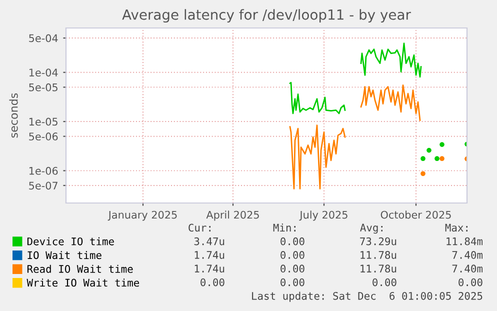 The width and height of the screenshot is (497, 311). Describe the element at coordinates (43, 122) in the screenshot. I see `y-tick-label: 1e-05` at that location.